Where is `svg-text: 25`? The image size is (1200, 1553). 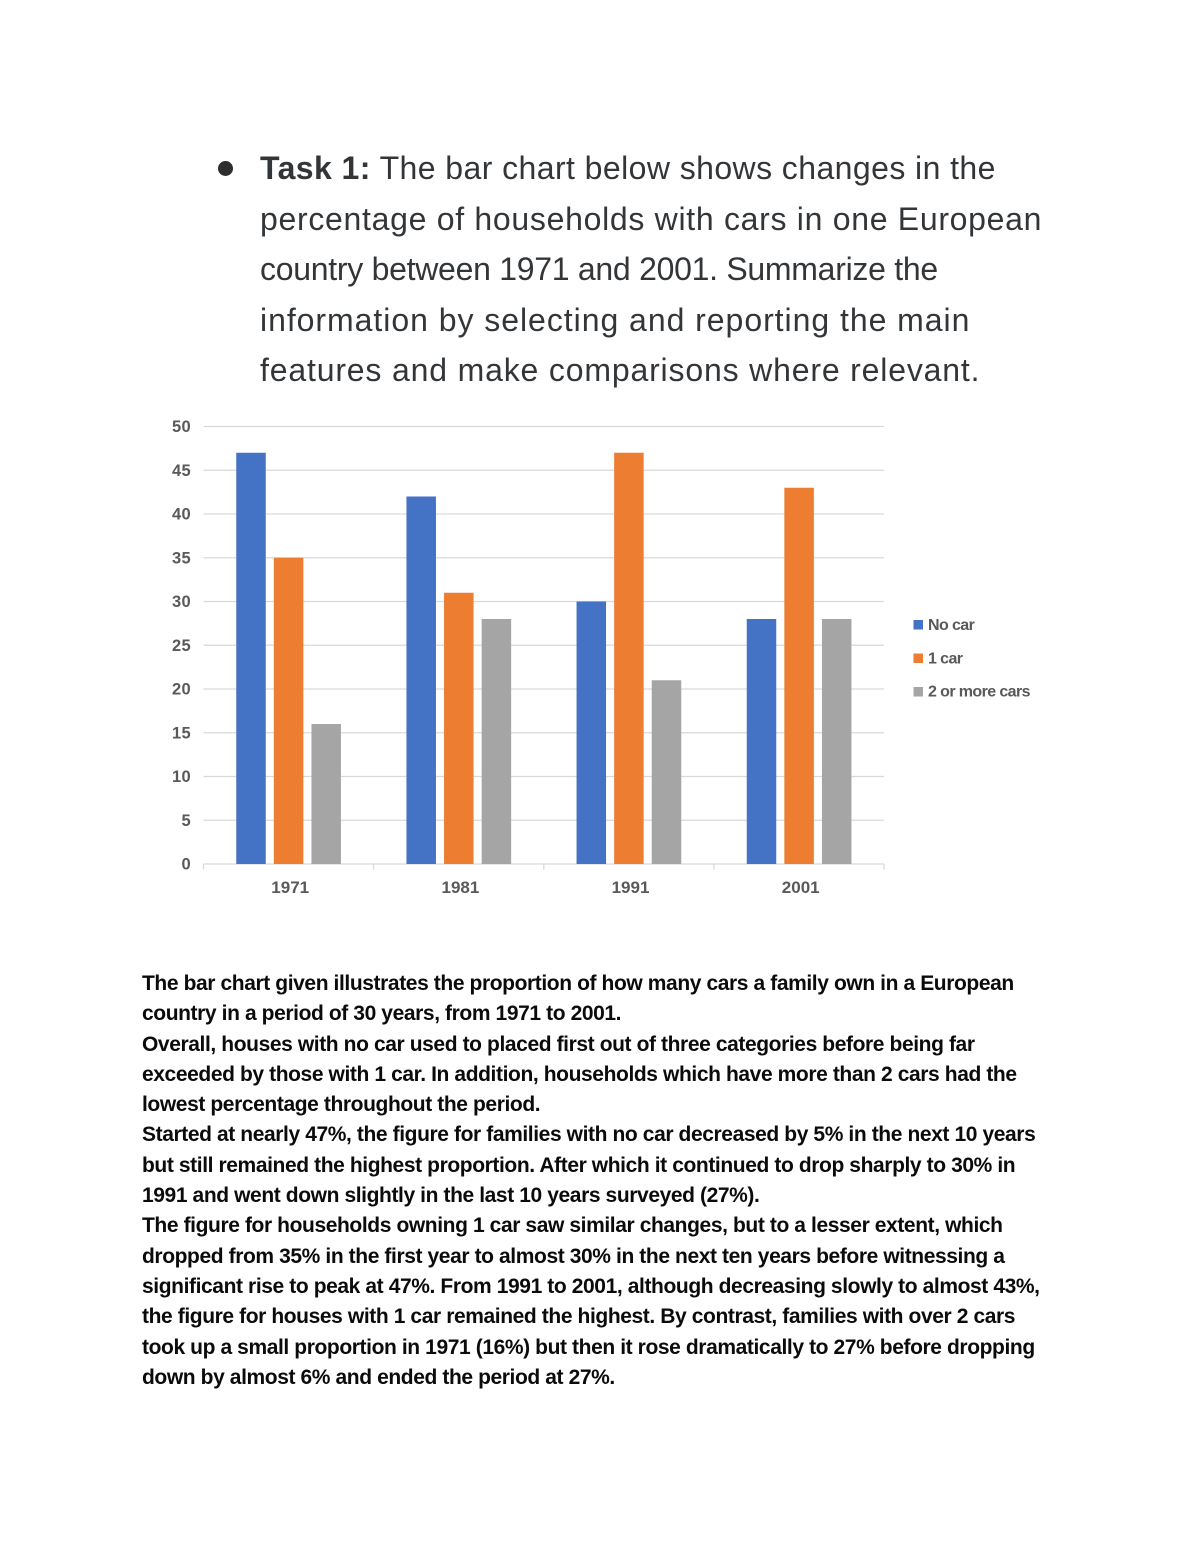 svg-text: 25 is located at coordinates (181, 646).